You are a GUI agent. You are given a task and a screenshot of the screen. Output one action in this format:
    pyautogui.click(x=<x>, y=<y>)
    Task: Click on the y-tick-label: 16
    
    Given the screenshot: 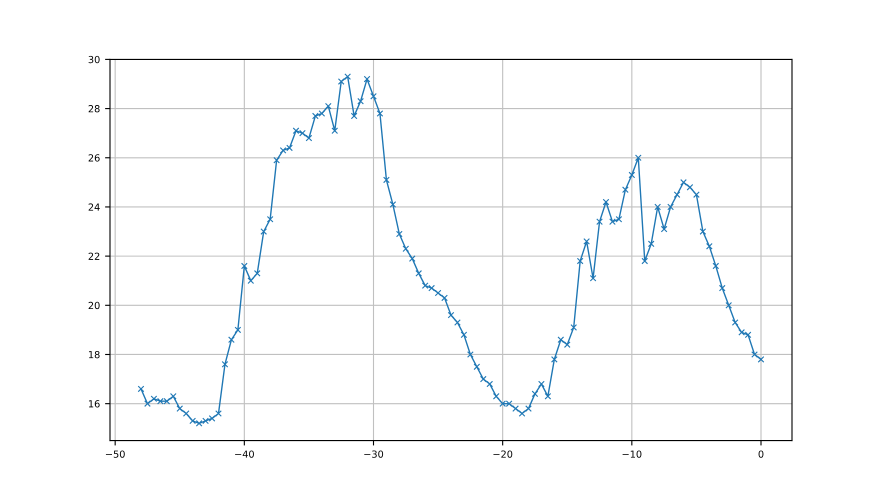 What is the action you would take?
    pyautogui.click(x=94, y=404)
    